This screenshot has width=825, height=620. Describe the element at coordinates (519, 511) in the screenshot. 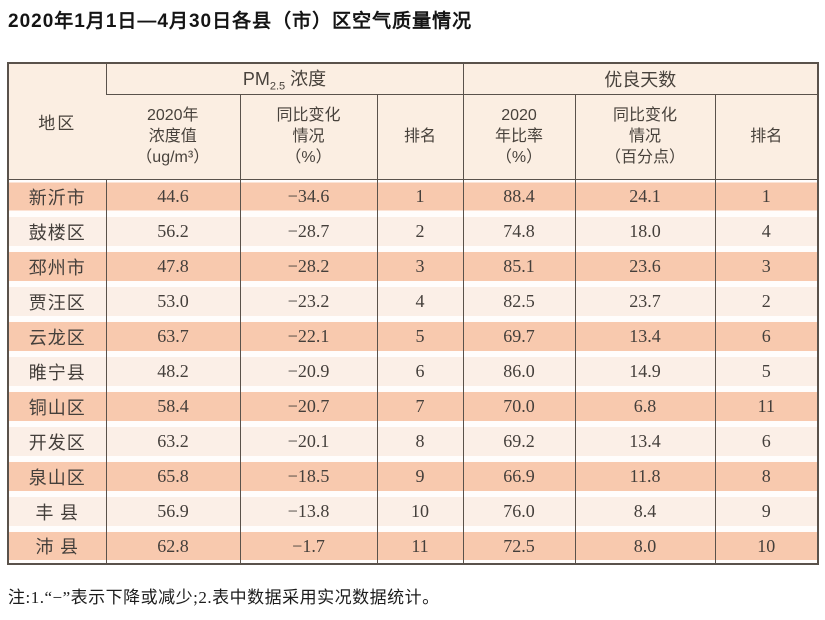

I see `cell-good-ratio: 76.0` at that location.